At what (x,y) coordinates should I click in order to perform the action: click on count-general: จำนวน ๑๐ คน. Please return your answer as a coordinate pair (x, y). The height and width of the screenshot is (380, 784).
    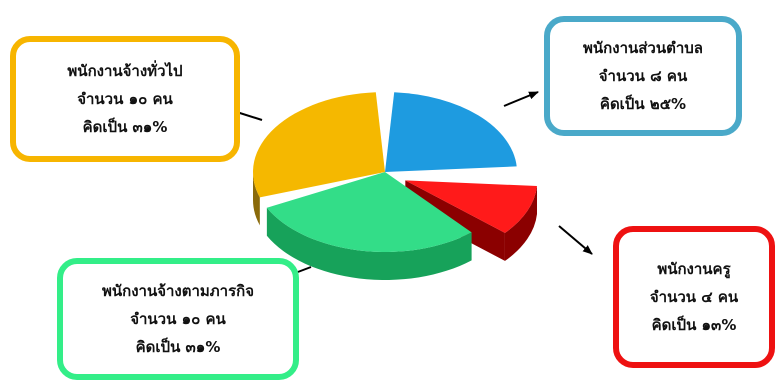
    Looking at the image, I should click on (125, 99).